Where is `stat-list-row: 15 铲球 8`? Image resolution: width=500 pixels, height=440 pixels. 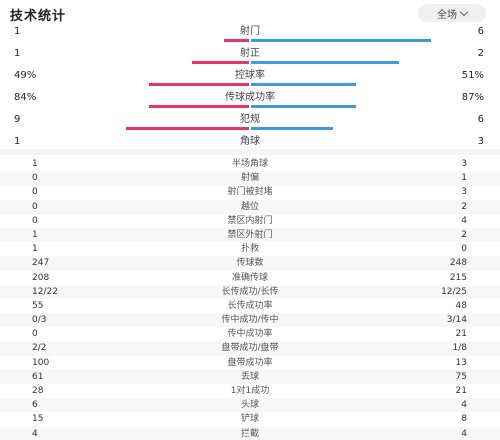
stat-list-row: 15 铲球 8 is located at coordinates (250, 419).